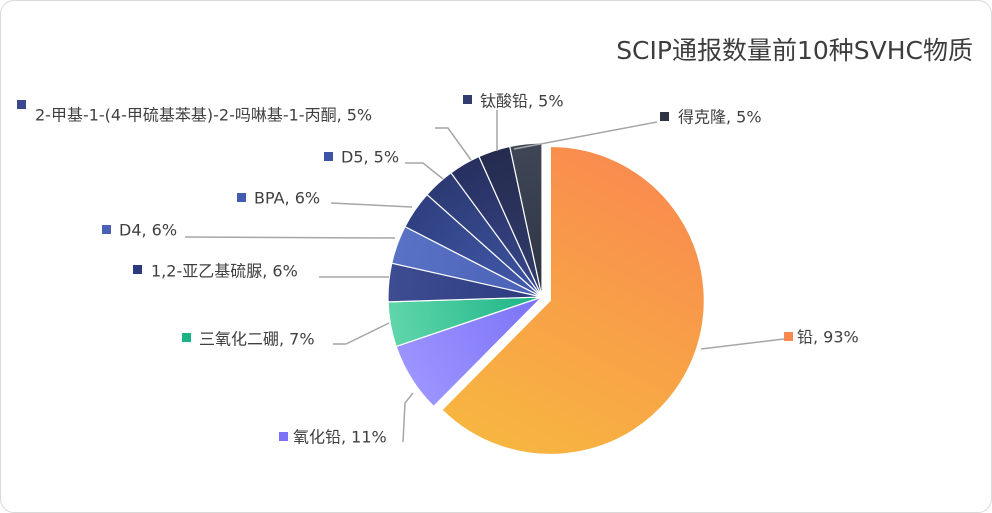 The width and height of the screenshot is (992, 513). What do you see at coordinates (522, 101) in the screenshot?
I see `data-label-9: 钛酸铅, 5%` at bounding box center [522, 101].